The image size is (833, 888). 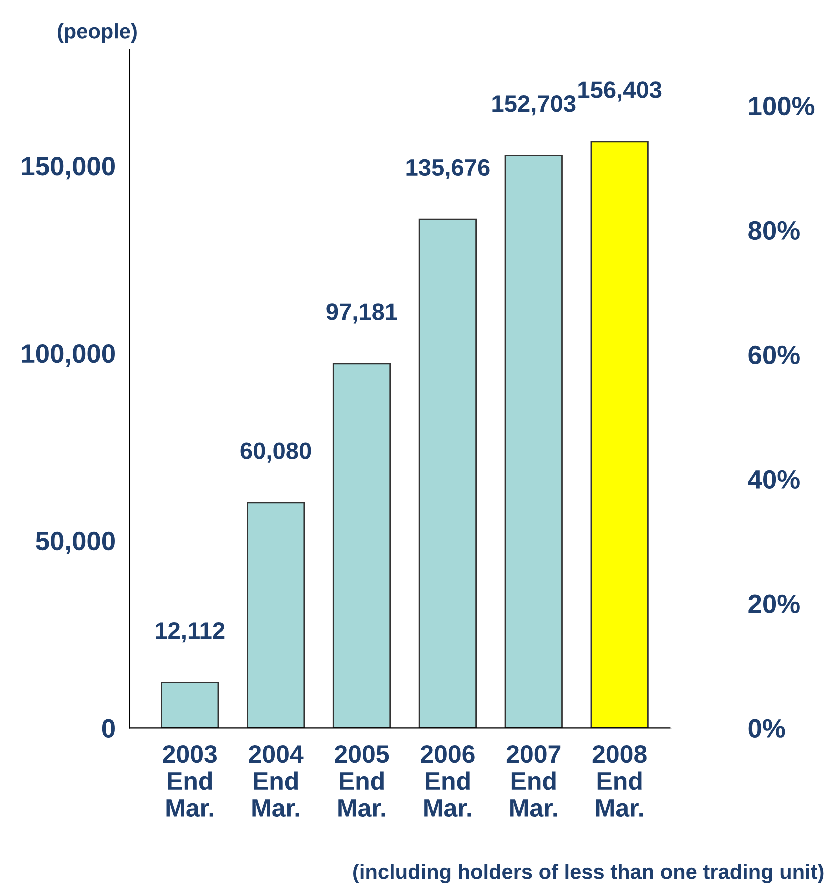 What do you see at coordinates (276, 781) in the screenshot?
I see `x-tick-label: 2004 End Mar.` at bounding box center [276, 781].